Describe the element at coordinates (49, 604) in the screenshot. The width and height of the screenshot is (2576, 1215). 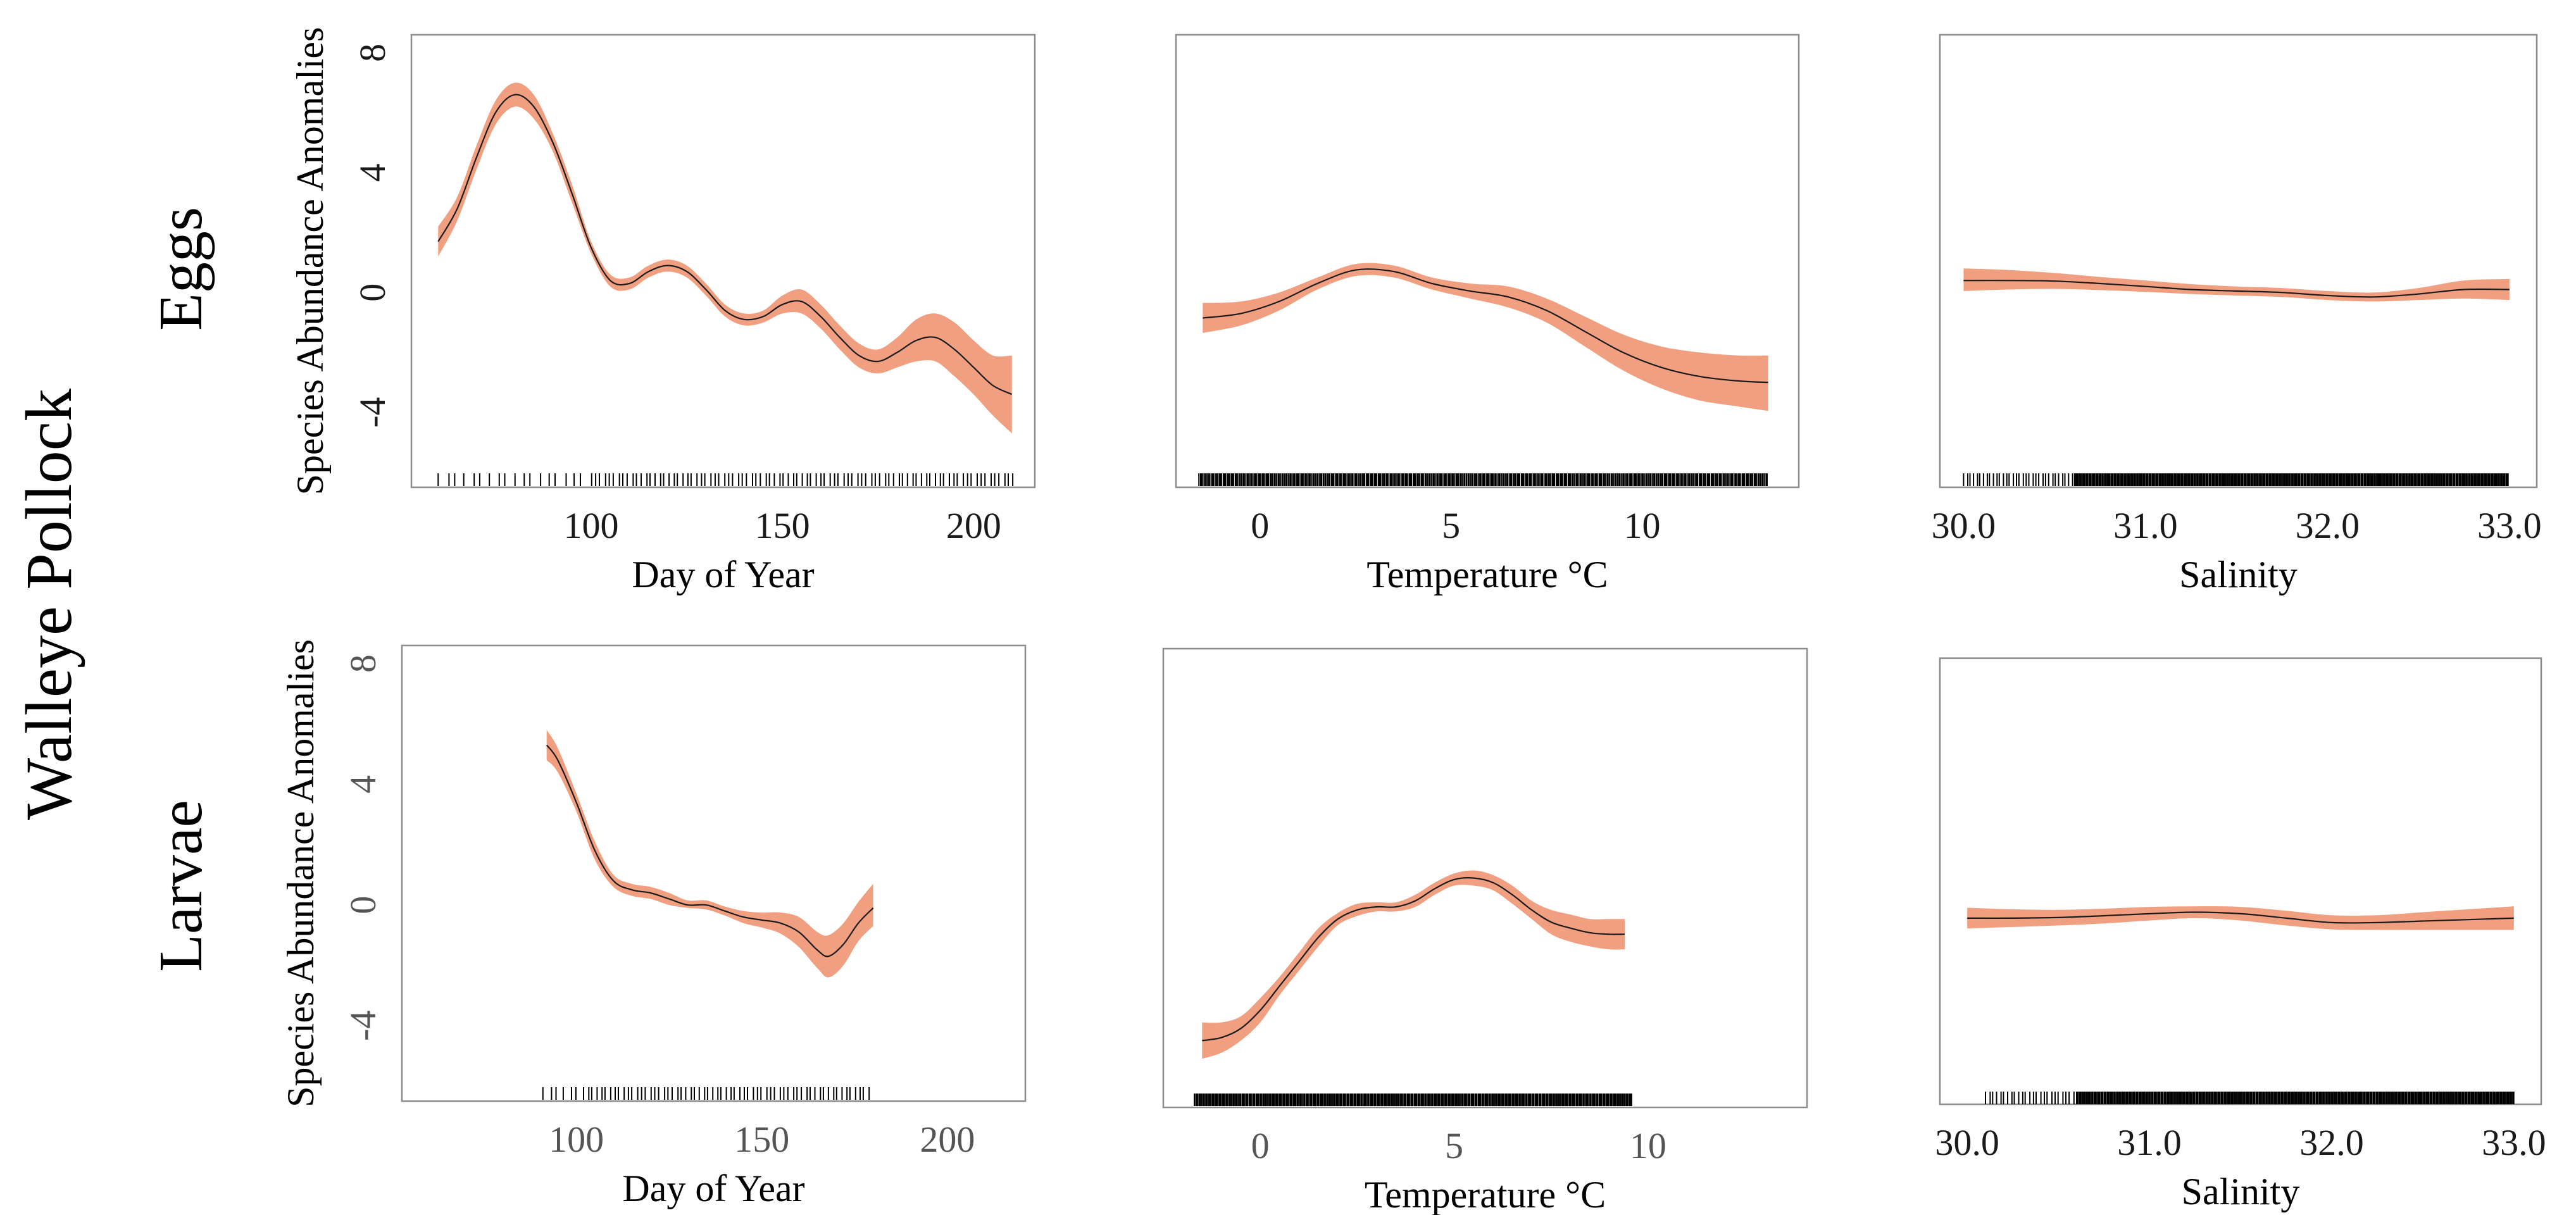
I see `species-label: Walleye Pollock` at that location.